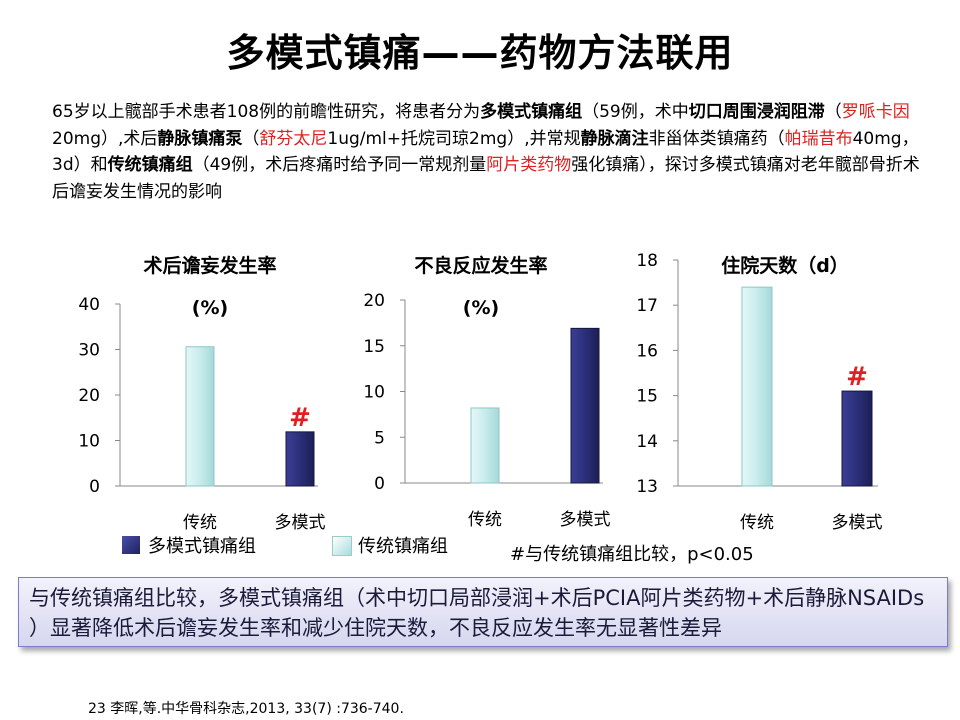  Describe the element at coordinates (486, 178) in the screenshot. I see `intro-segment: 强化镇痛），探讨多模式镇痛对老年髋部骨折术后谵妄发生情况的影响` at that location.